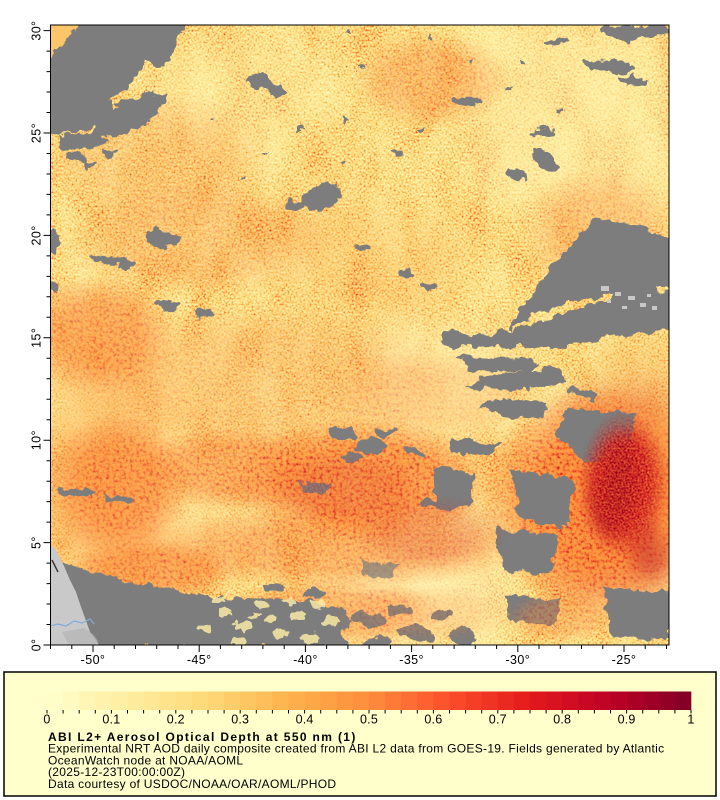 This screenshot has height=800, width=720. I want to click on svg-text: 0.8, so click(562, 720).